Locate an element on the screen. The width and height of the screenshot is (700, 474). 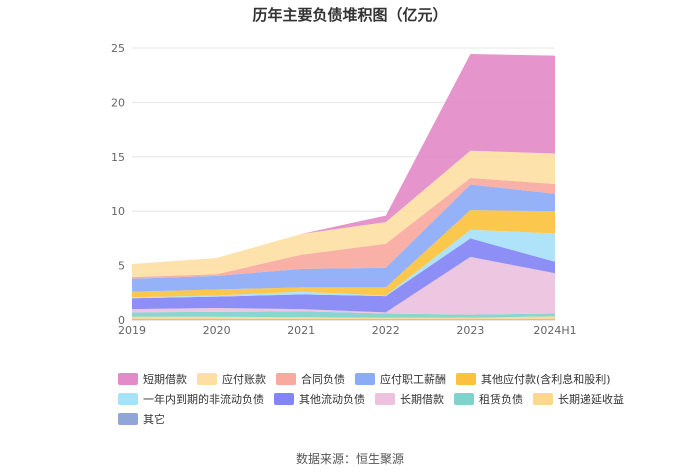
legend-item: 其他应付款(含利息和股利) is located at coordinates (533, 379).